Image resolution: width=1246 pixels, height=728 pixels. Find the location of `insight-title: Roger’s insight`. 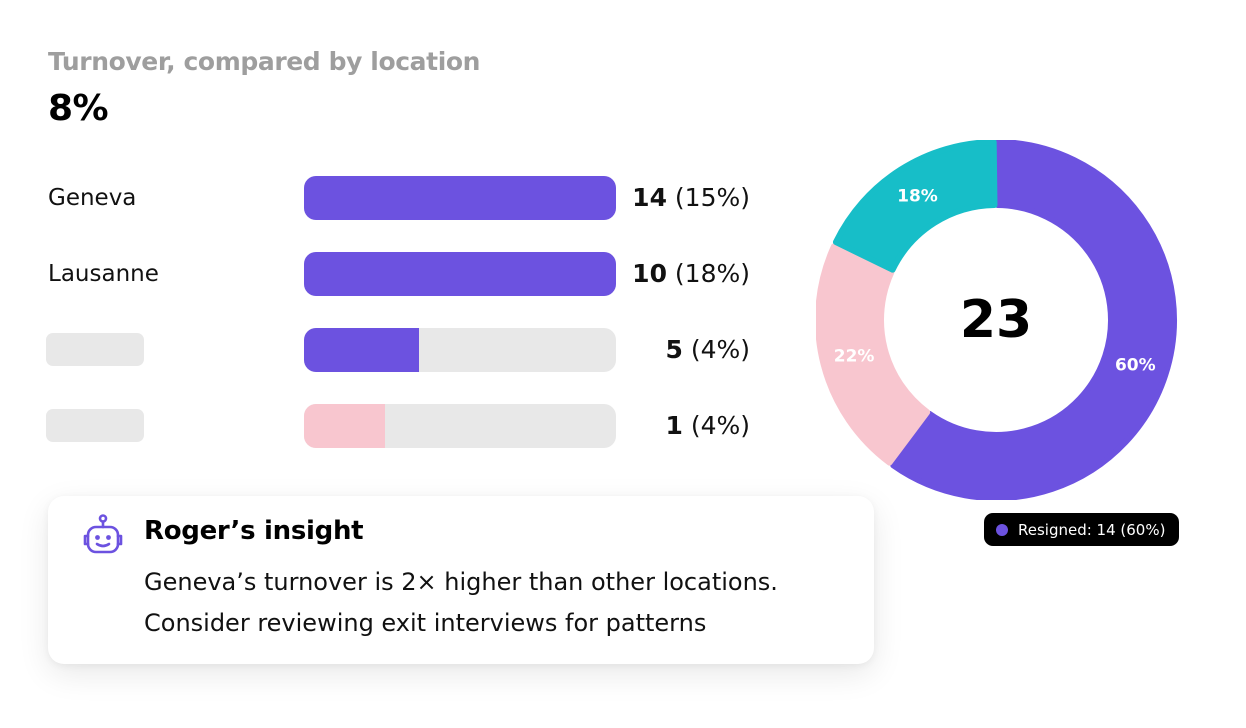

insight-title: Roger’s insight is located at coordinates (254, 531).